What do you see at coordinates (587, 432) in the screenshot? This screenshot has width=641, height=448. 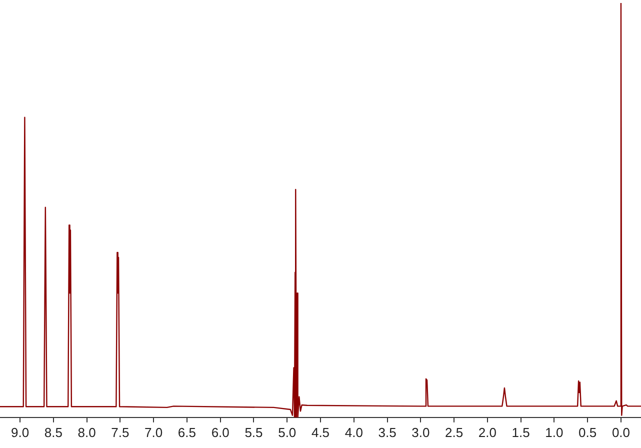 I see `x-tick-label: 0.5` at bounding box center [587, 432].